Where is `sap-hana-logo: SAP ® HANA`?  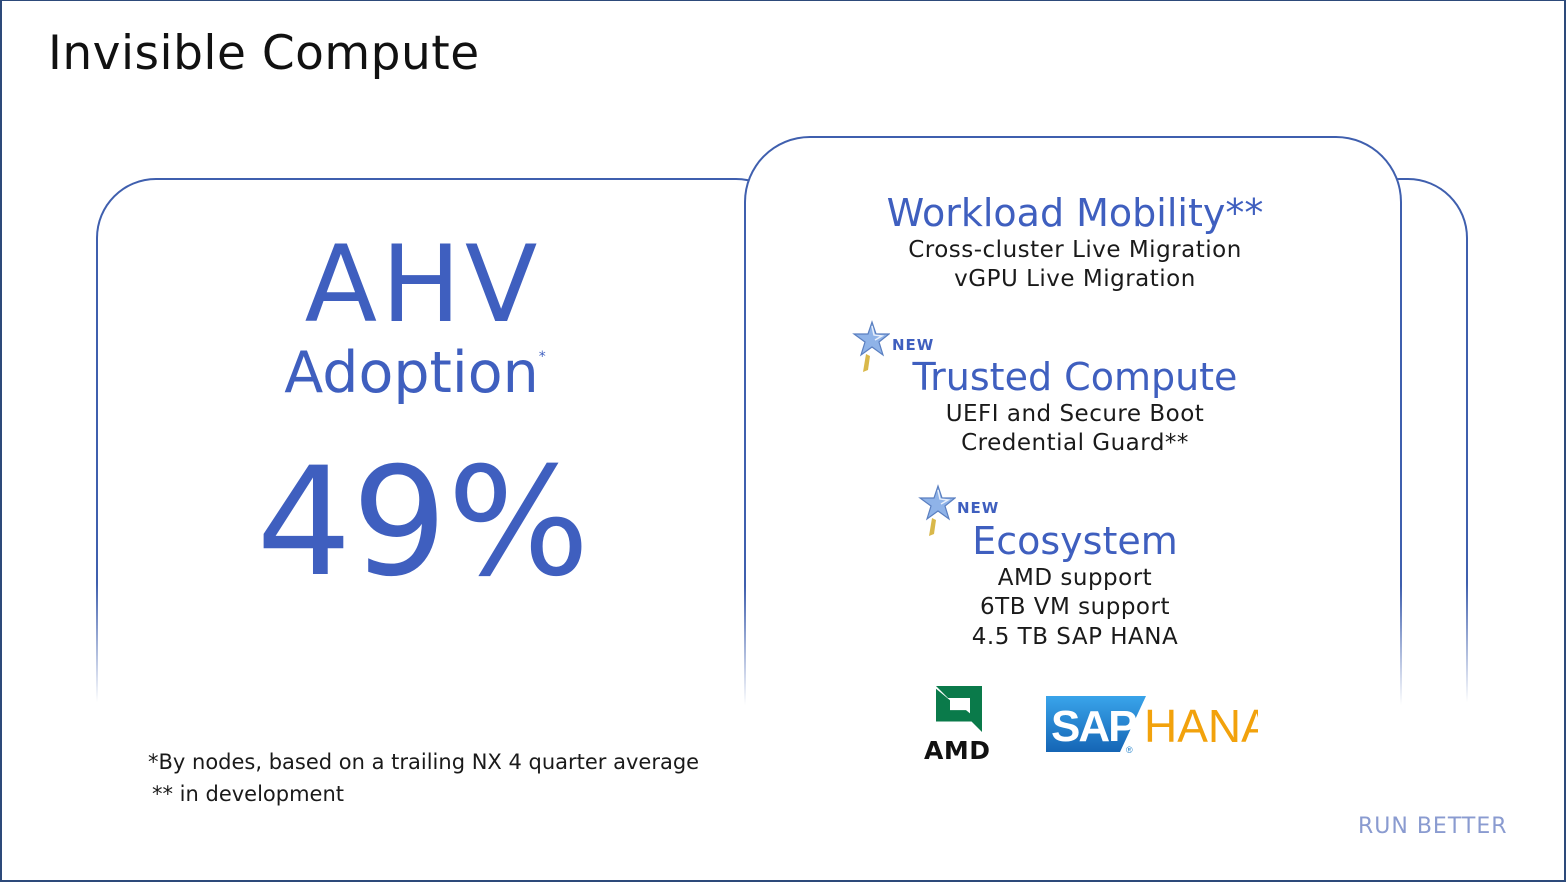 sap-hana-logo: SAP ® HANA is located at coordinates (1152, 725).